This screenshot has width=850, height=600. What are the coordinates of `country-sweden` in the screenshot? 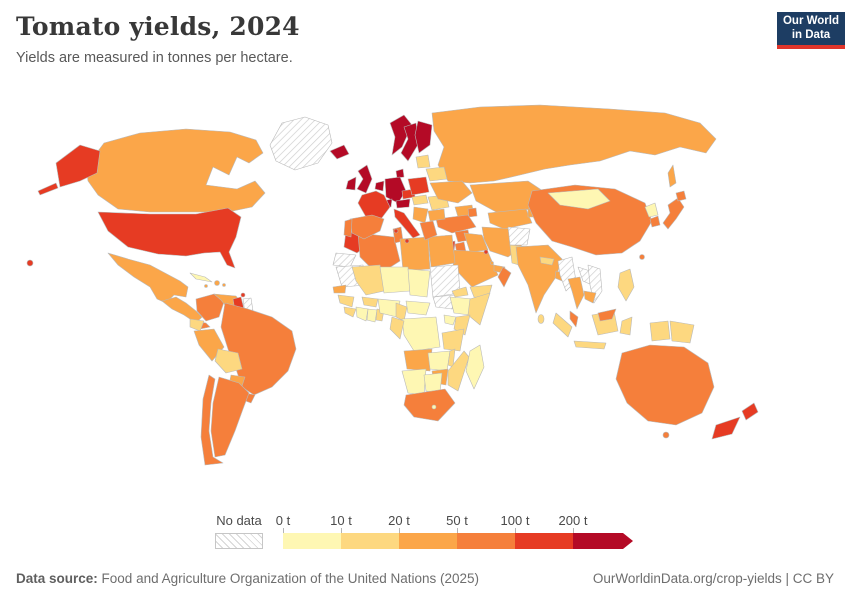 It's located at (410, 142).